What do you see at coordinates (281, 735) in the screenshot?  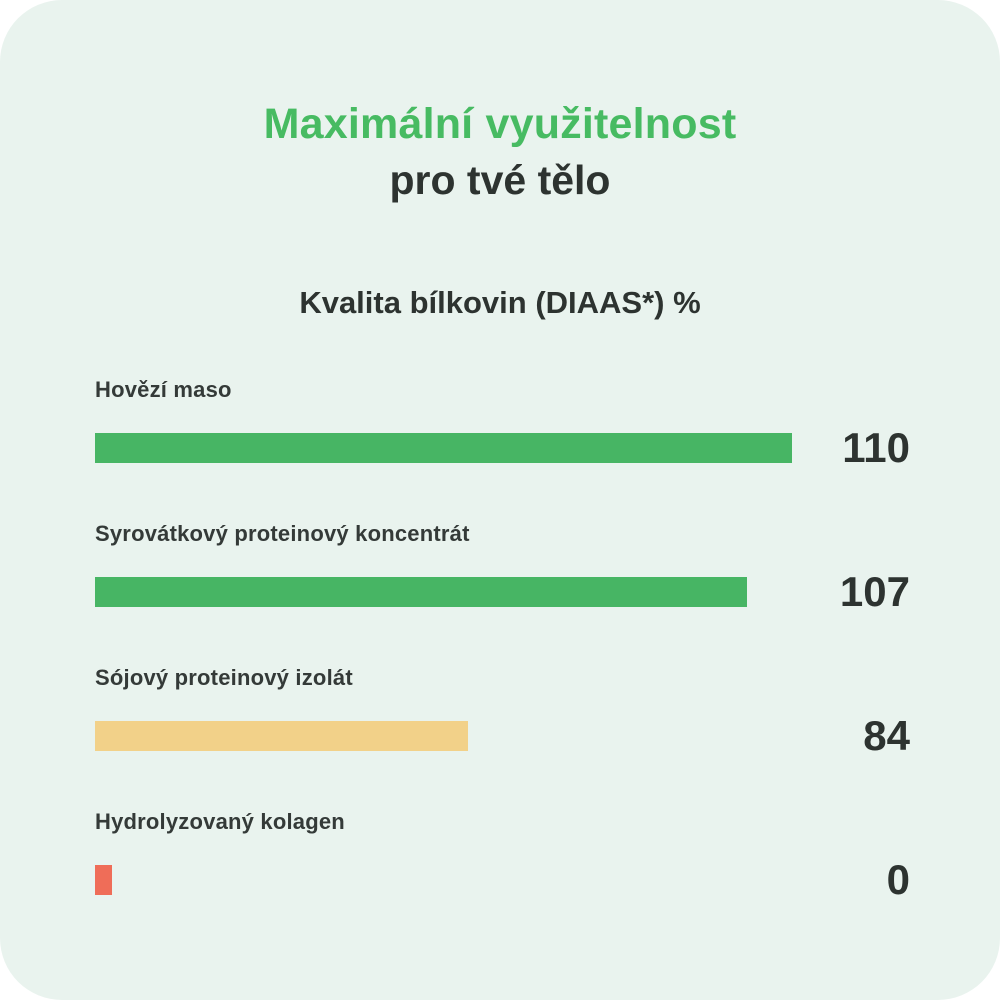 I see `bar-soy-isolate` at bounding box center [281, 735].